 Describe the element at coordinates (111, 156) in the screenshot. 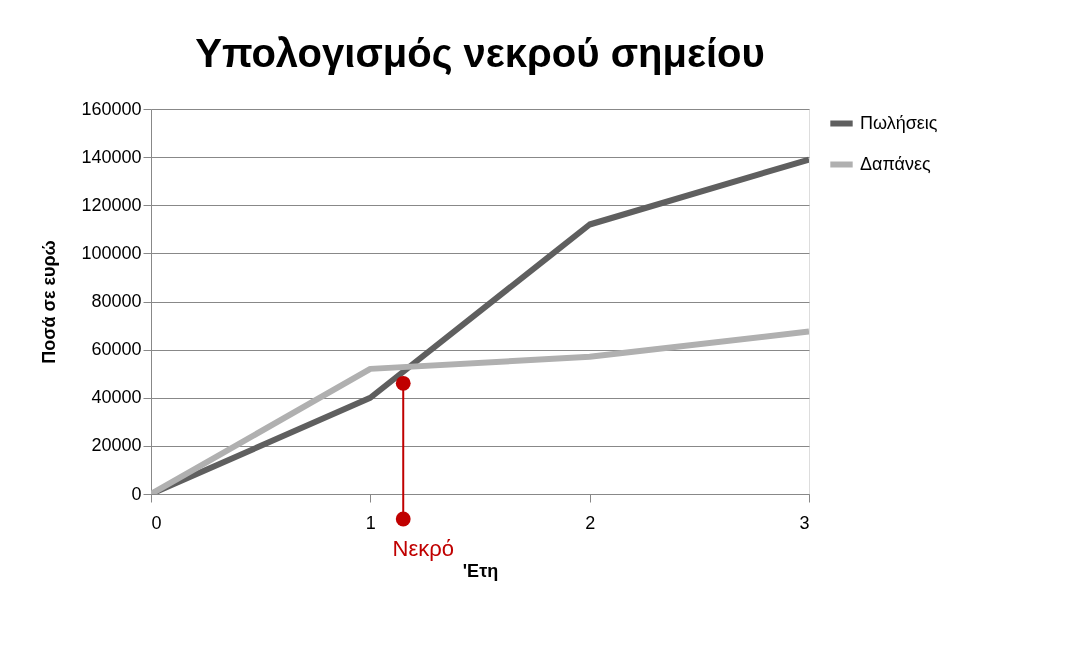

I see `y-tick-label: 140000` at that location.